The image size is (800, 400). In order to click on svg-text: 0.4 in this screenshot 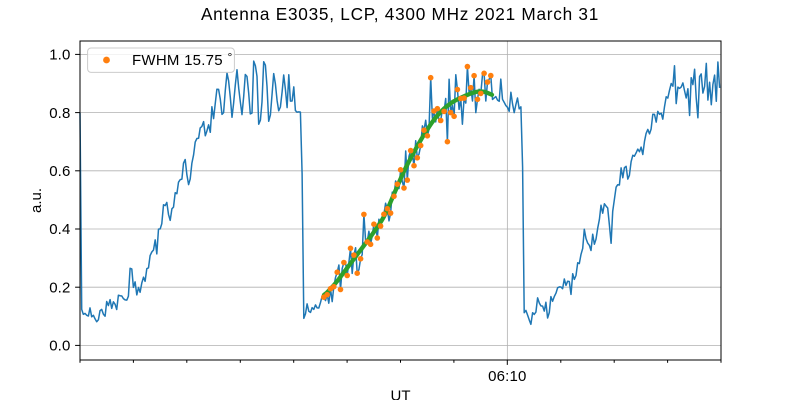, I will do `click(59, 229)`.